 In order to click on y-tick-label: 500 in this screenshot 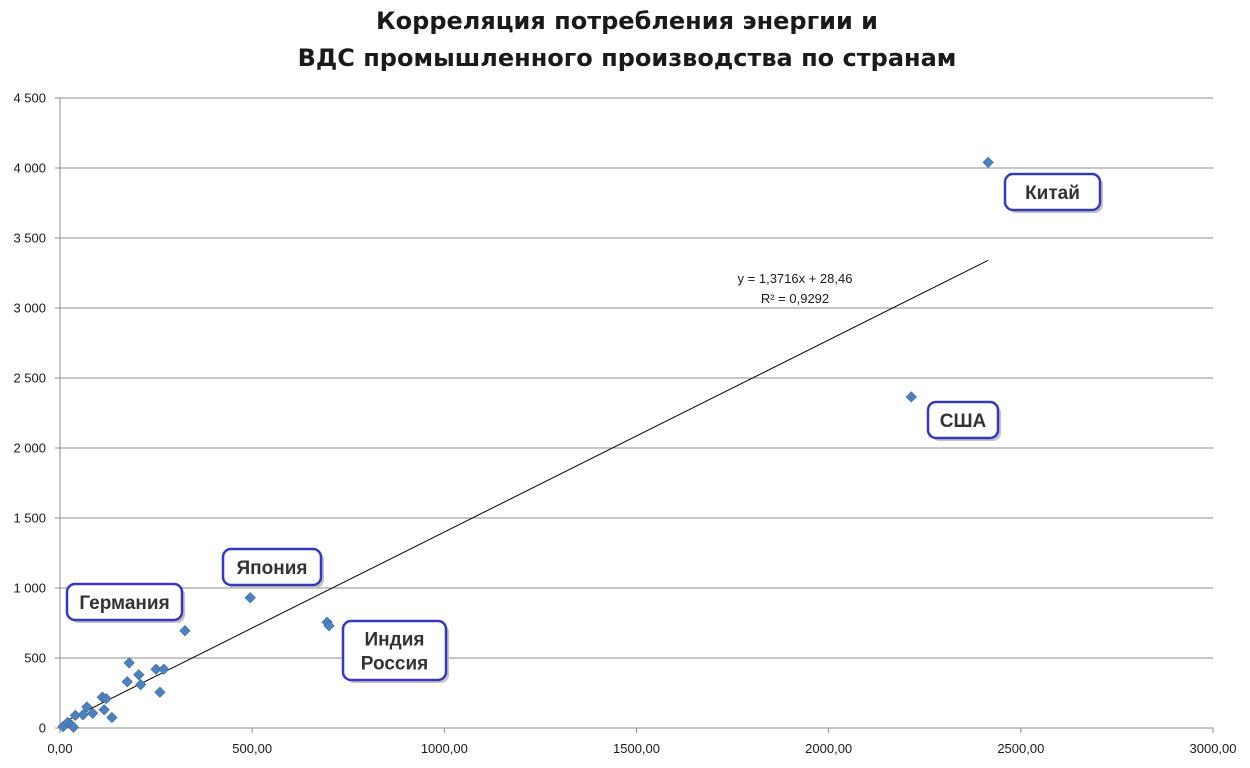, I will do `click(35, 658)`.